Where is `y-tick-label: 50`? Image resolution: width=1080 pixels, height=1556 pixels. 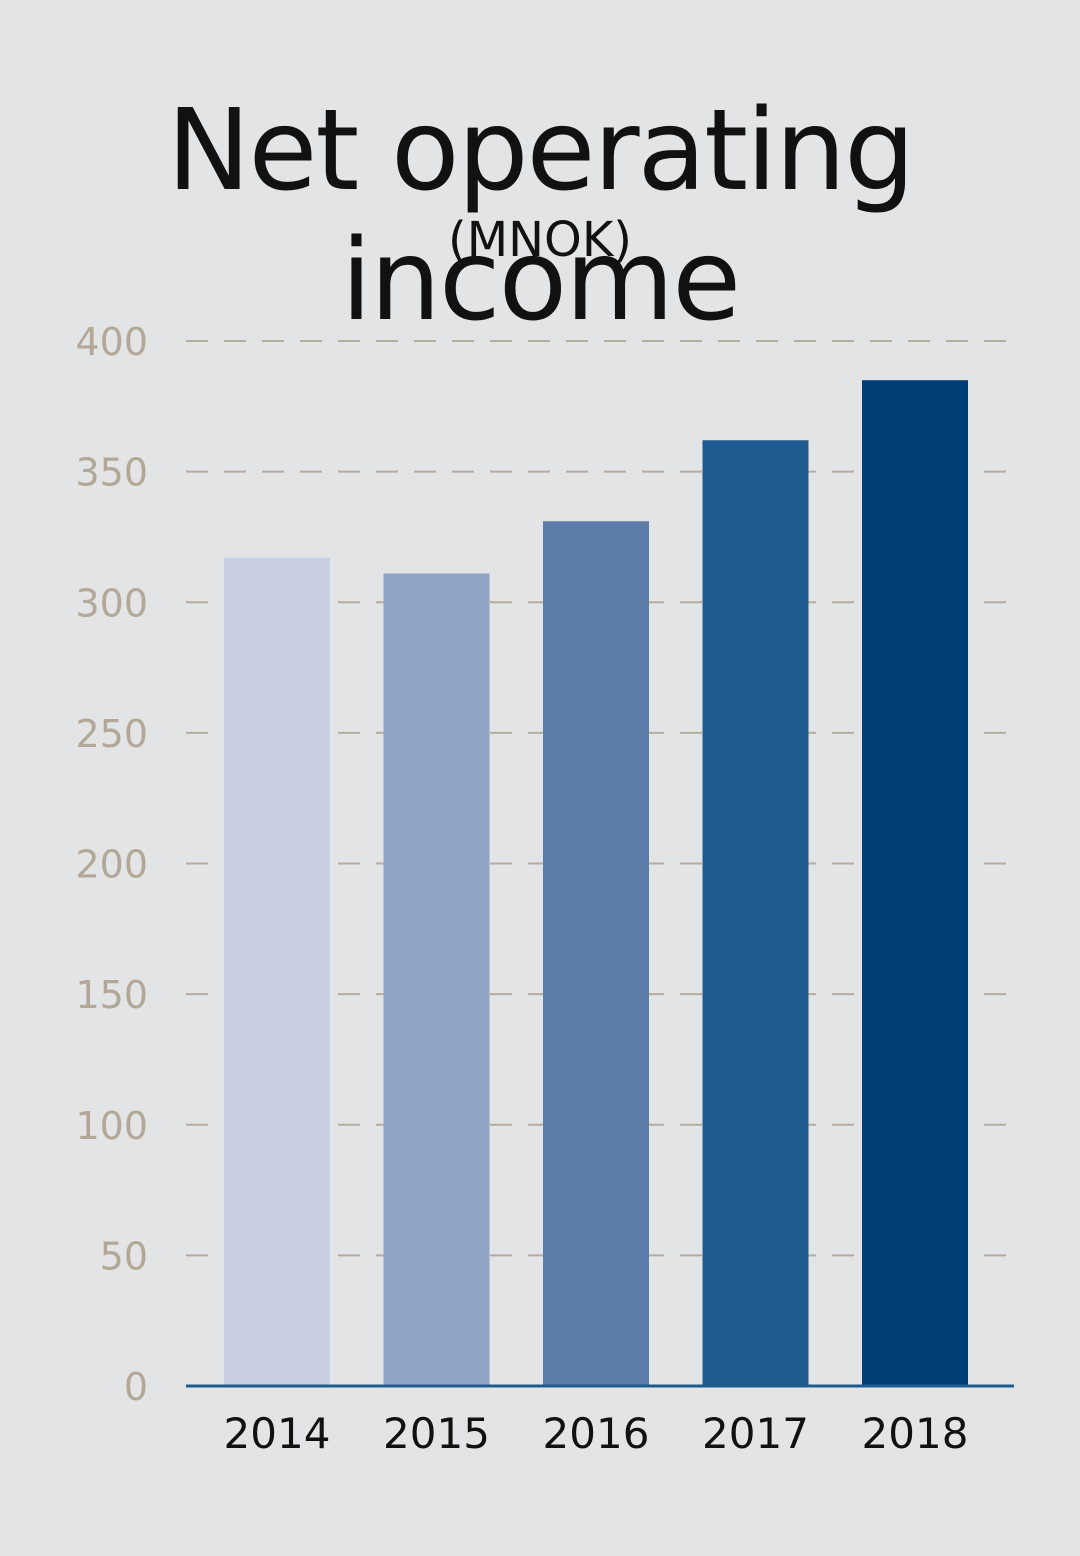 y-tick-label: 50 is located at coordinates (124, 1256).